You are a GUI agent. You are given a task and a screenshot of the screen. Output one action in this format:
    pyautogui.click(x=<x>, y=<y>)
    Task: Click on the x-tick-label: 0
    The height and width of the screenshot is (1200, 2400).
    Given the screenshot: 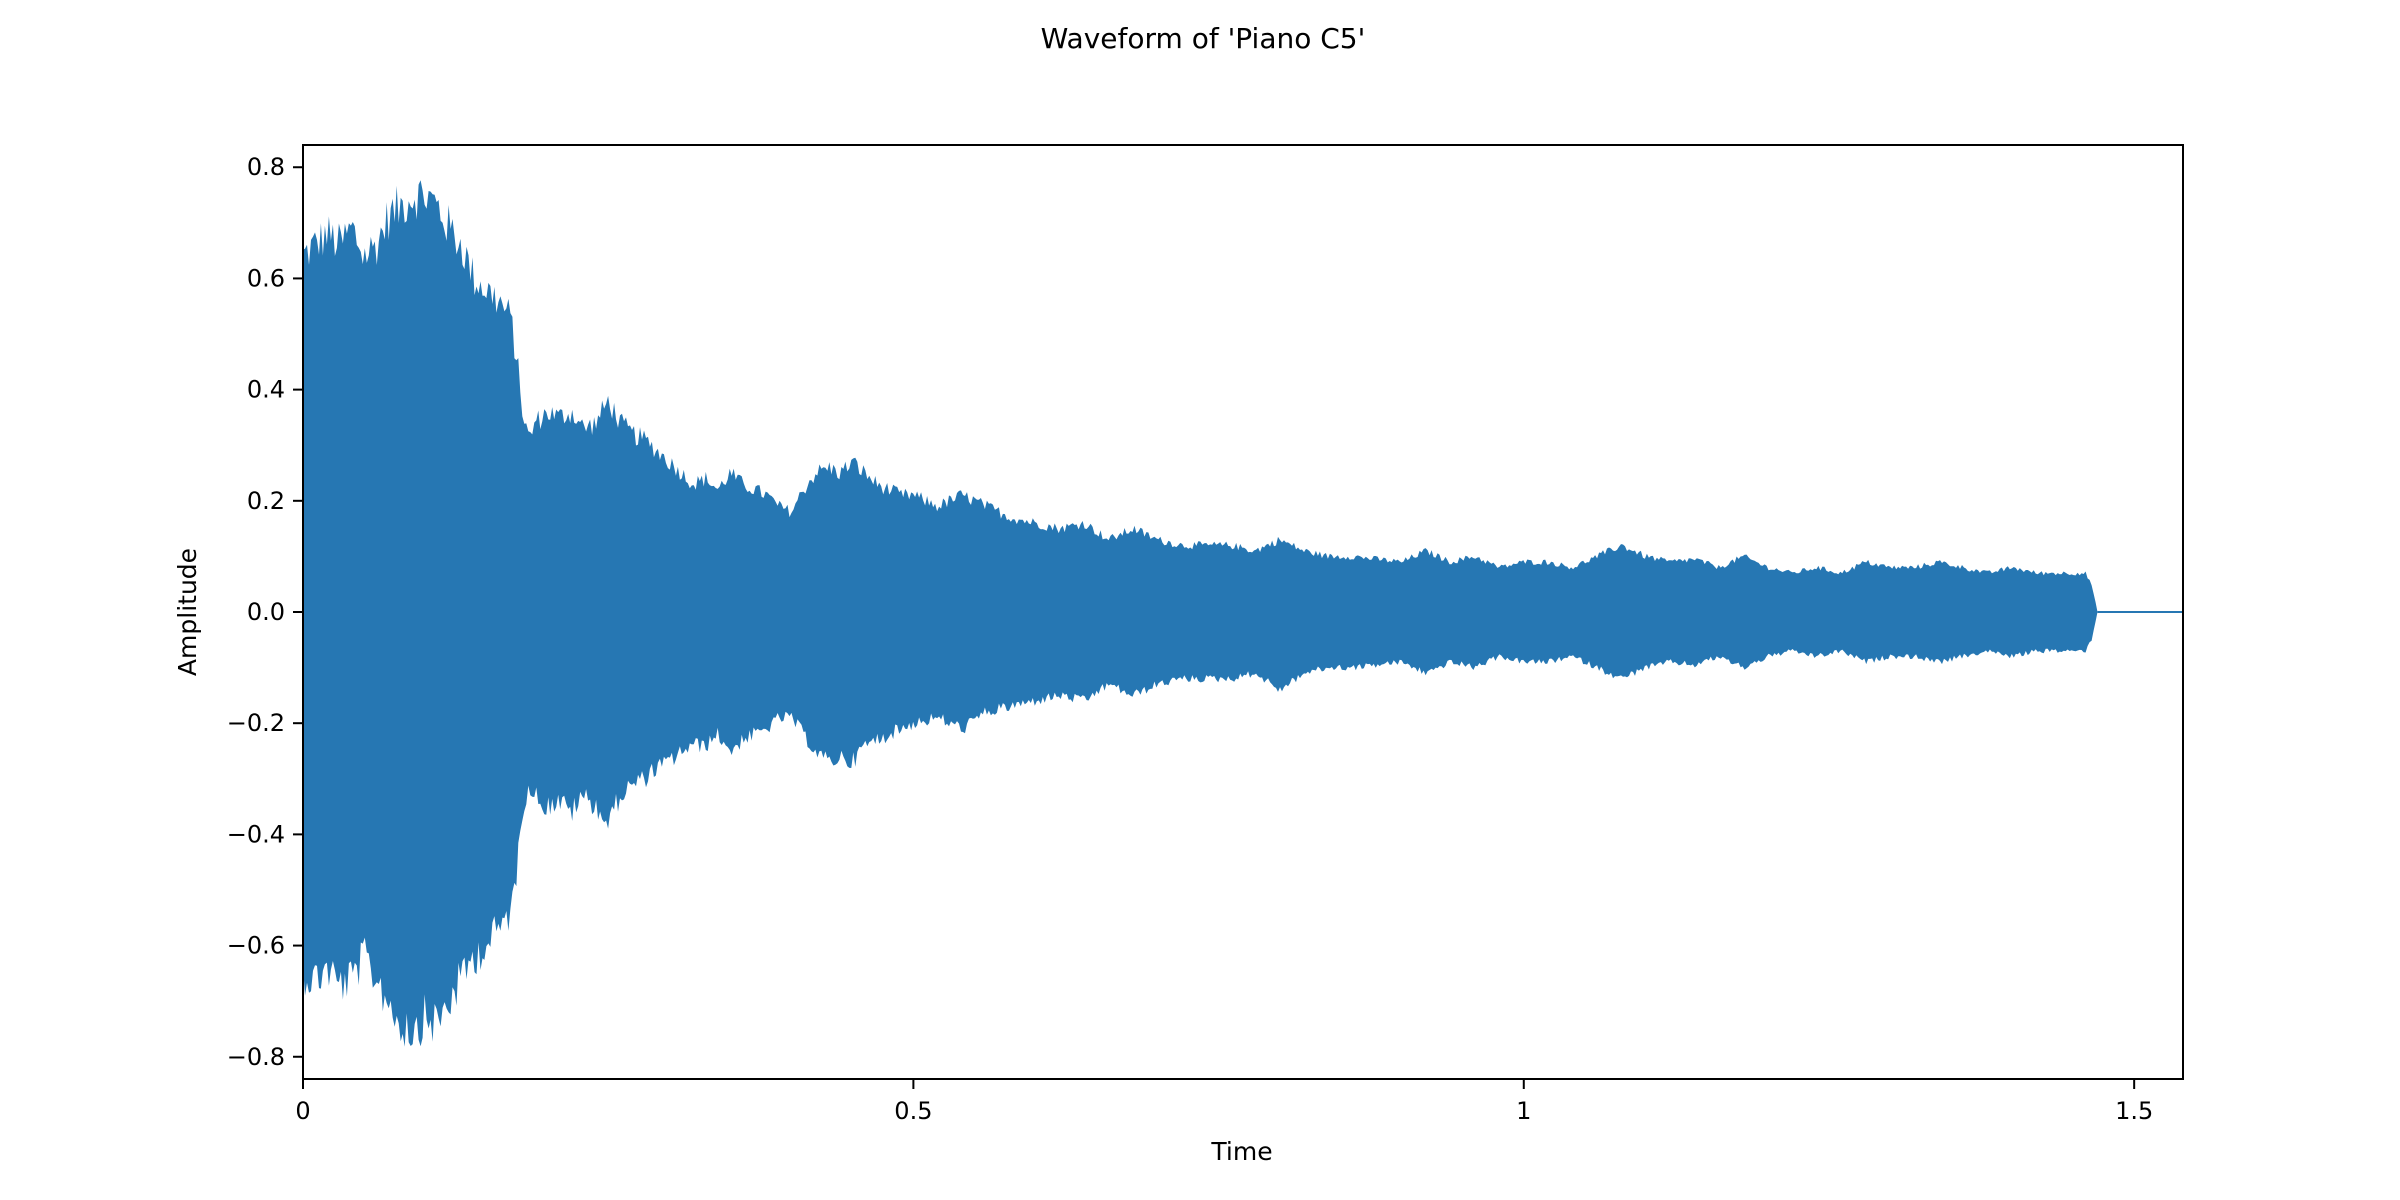 What is the action you would take?
    pyautogui.click(x=302, y=1111)
    